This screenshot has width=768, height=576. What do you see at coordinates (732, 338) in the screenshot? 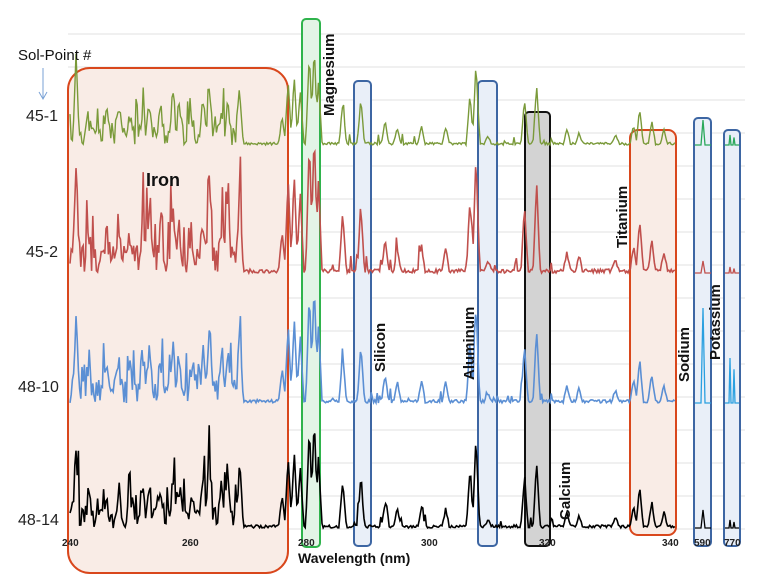
I see `potassium-region-box` at bounding box center [732, 338].